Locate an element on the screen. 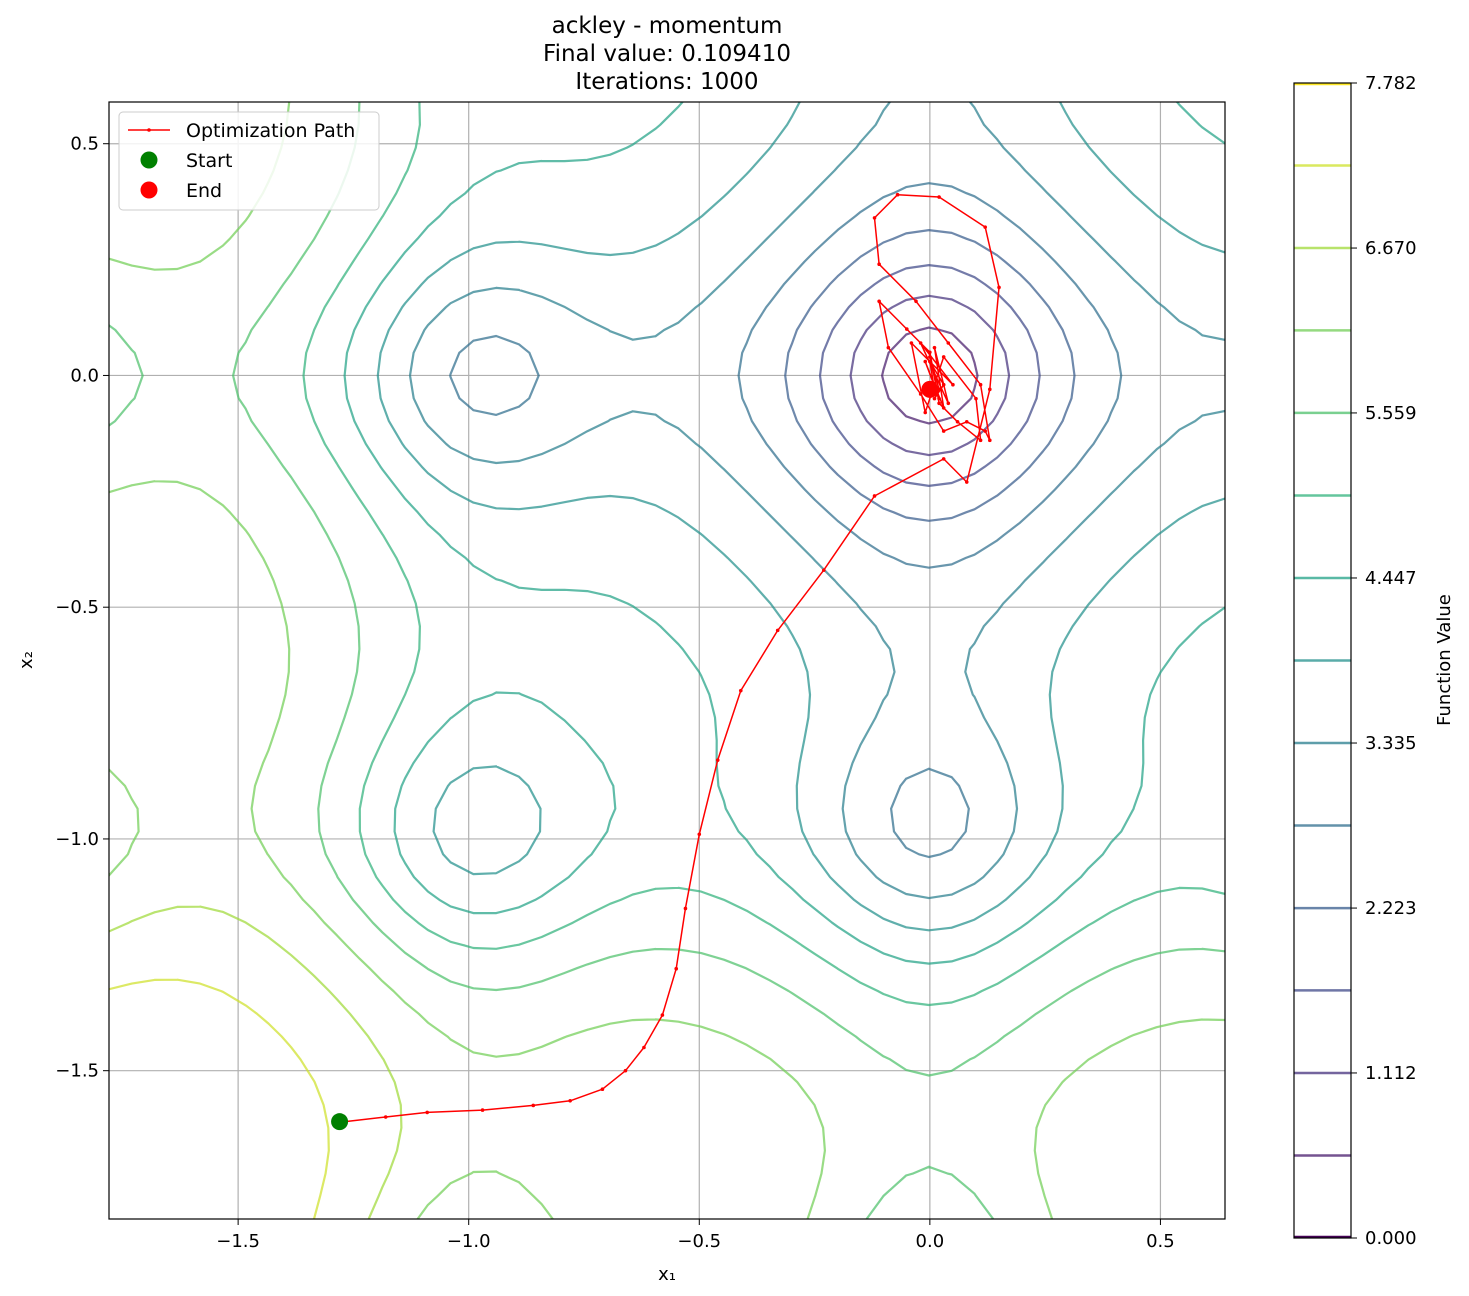 This screenshot has width=1469, height=1296. colorbar-tick-label: 6.670 is located at coordinates (1391, 248).